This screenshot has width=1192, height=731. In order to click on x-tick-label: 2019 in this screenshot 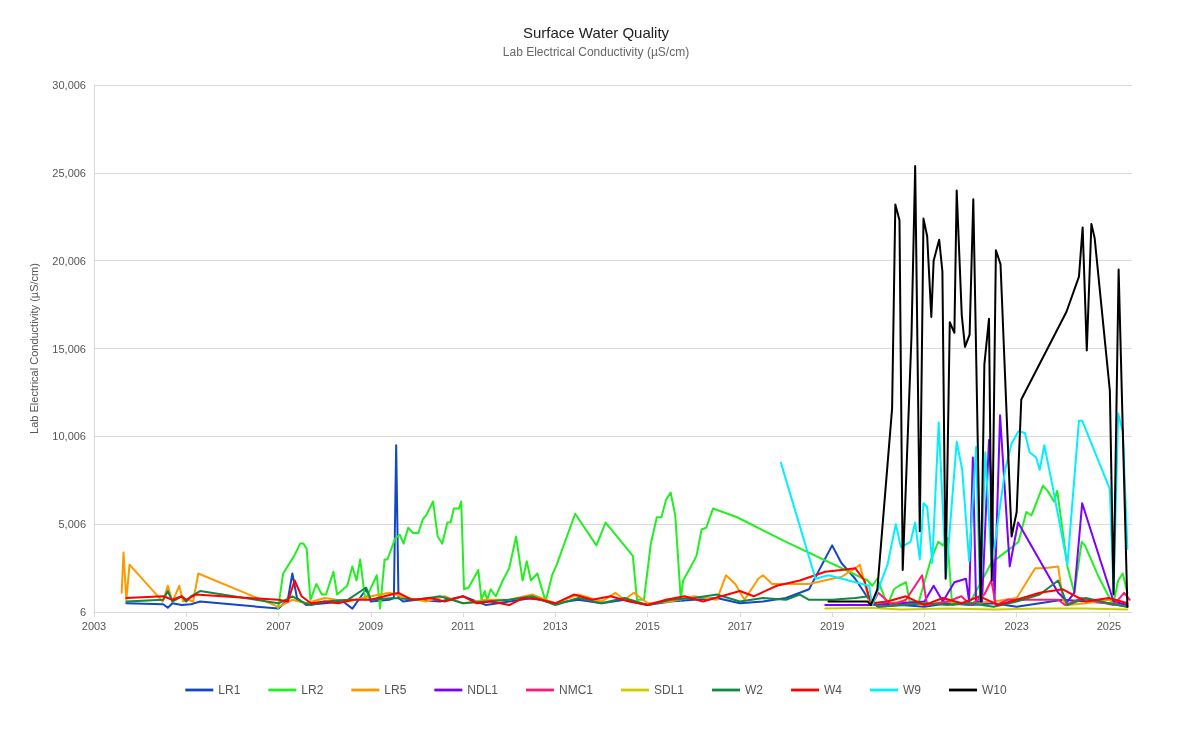, I will do `click(832, 625)`.